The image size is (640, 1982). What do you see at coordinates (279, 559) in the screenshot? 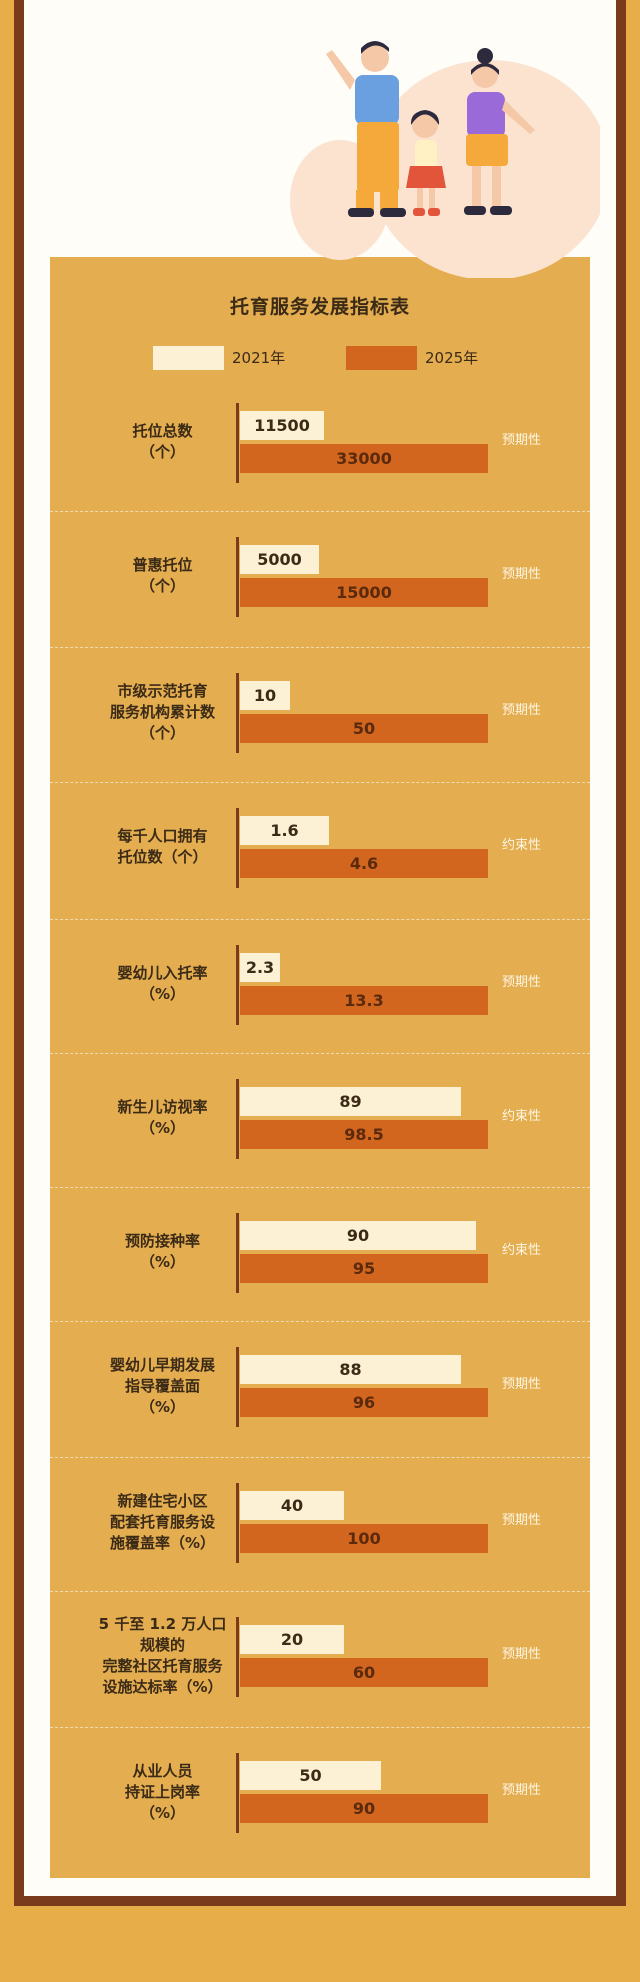
I see `bar-2021: 5000` at bounding box center [279, 559].